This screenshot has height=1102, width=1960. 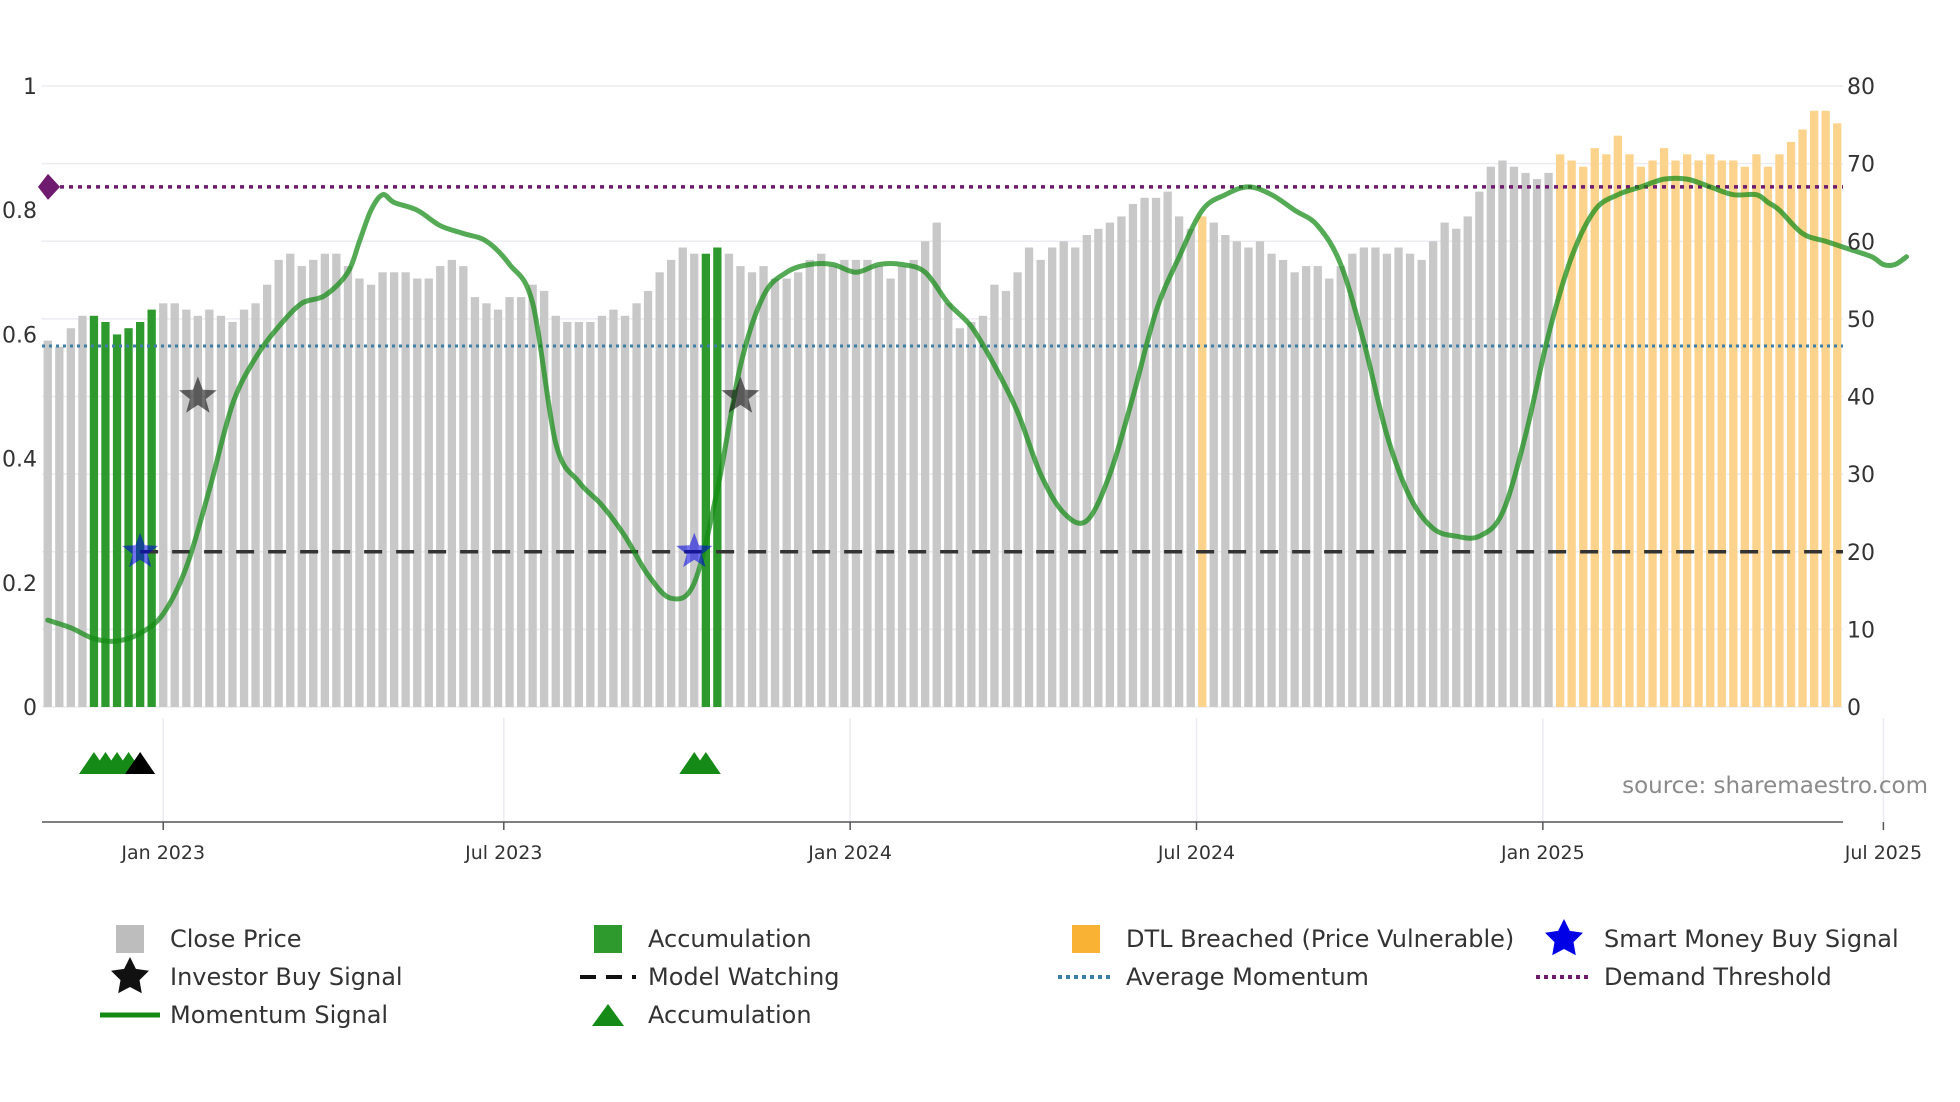 What do you see at coordinates (1718, 977) in the screenshot?
I see `legend-label: Demand Threshold` at bounding box center [1718, 977].